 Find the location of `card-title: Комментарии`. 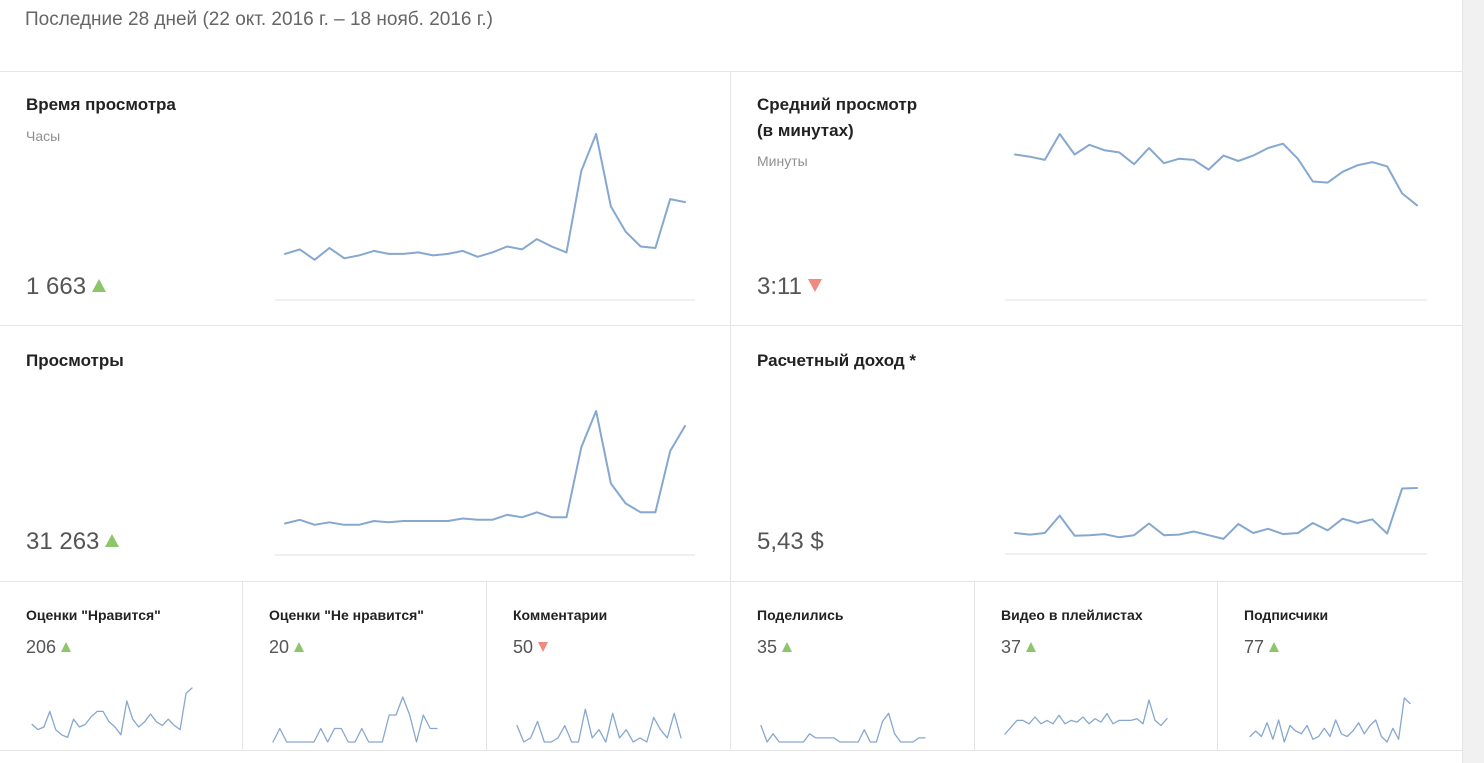

card-title: Комментарии is located at coordinates (560, 615).